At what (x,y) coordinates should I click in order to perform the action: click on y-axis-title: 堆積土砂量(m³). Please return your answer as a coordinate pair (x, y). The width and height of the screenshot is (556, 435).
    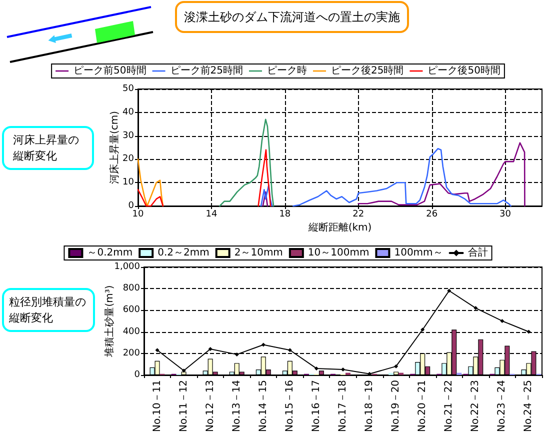
    Looking at the image, I should click on (110, 321).